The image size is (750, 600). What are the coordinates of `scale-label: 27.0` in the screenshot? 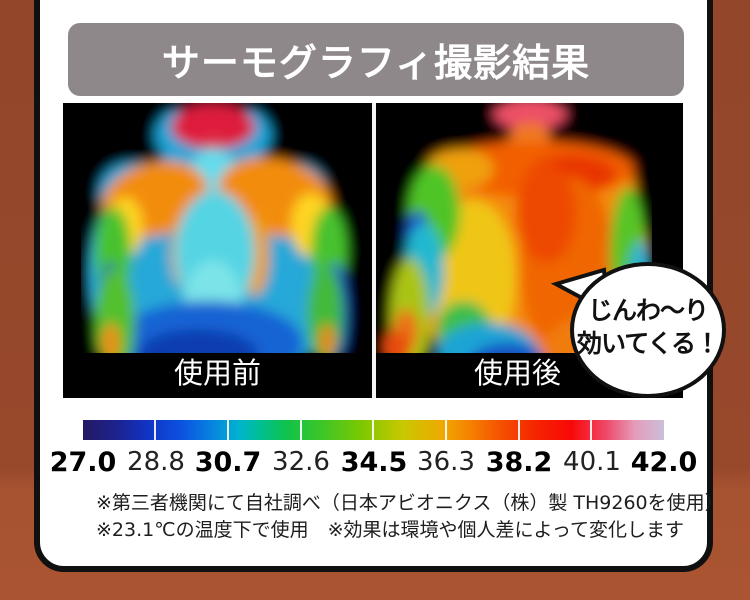 It's located at (83, 462).